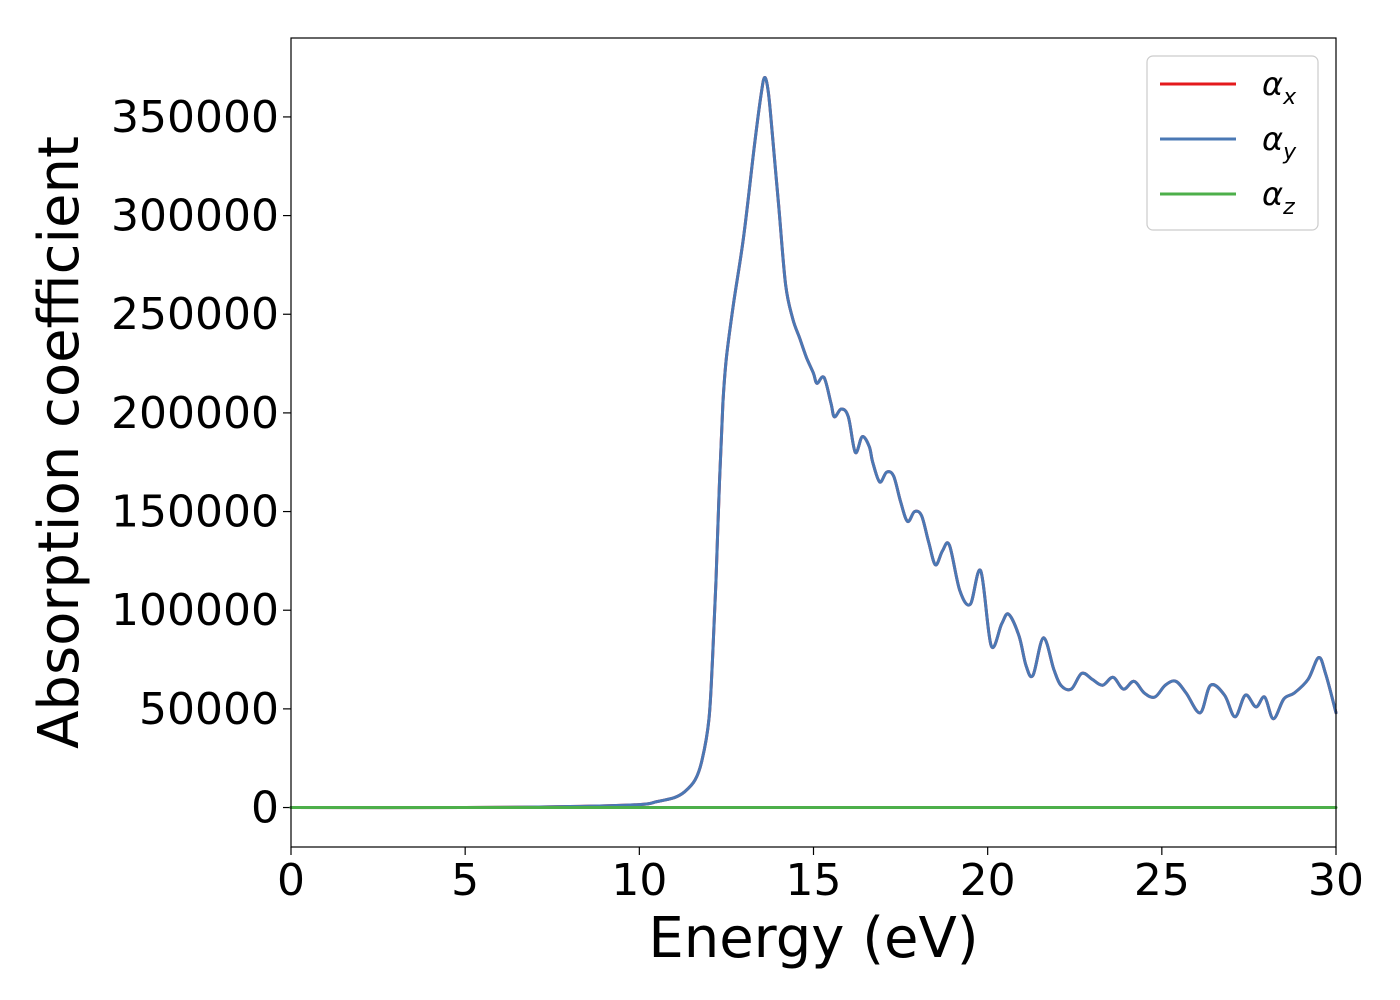  Describe the element at coordinates (1288, 207) in the screenshot. I see `legend-subscript: z` at that location.